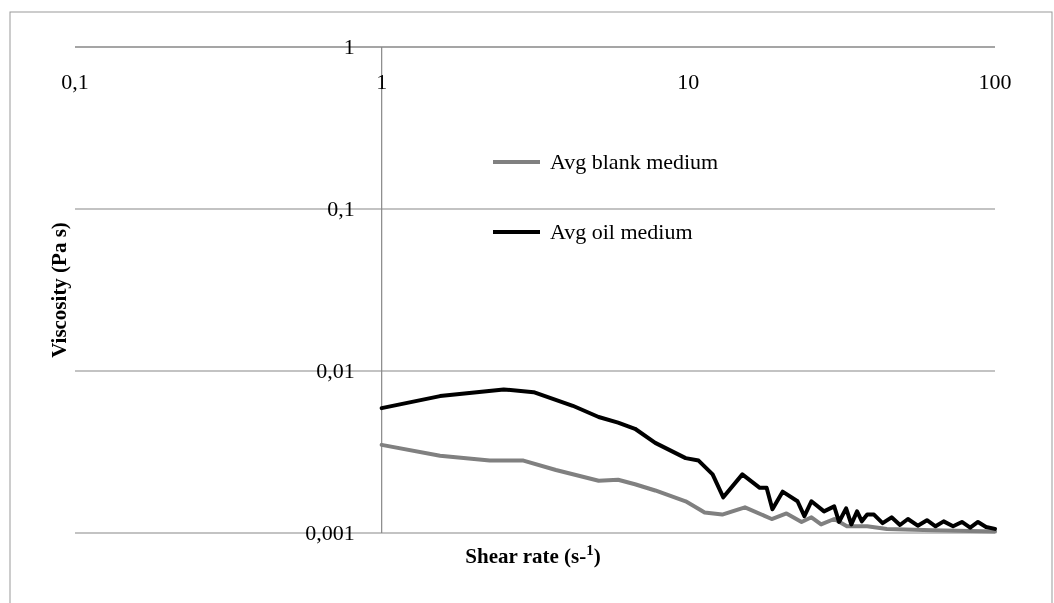  Describe the element at coordinates (688, 81) in the screenshot. I see `x-tick-label: 10` at that location.